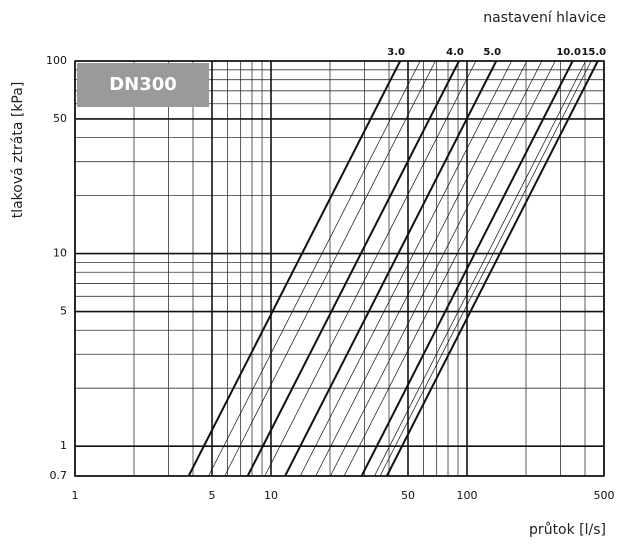  I want to click on y-tick-label: 100, so click(56, 60).